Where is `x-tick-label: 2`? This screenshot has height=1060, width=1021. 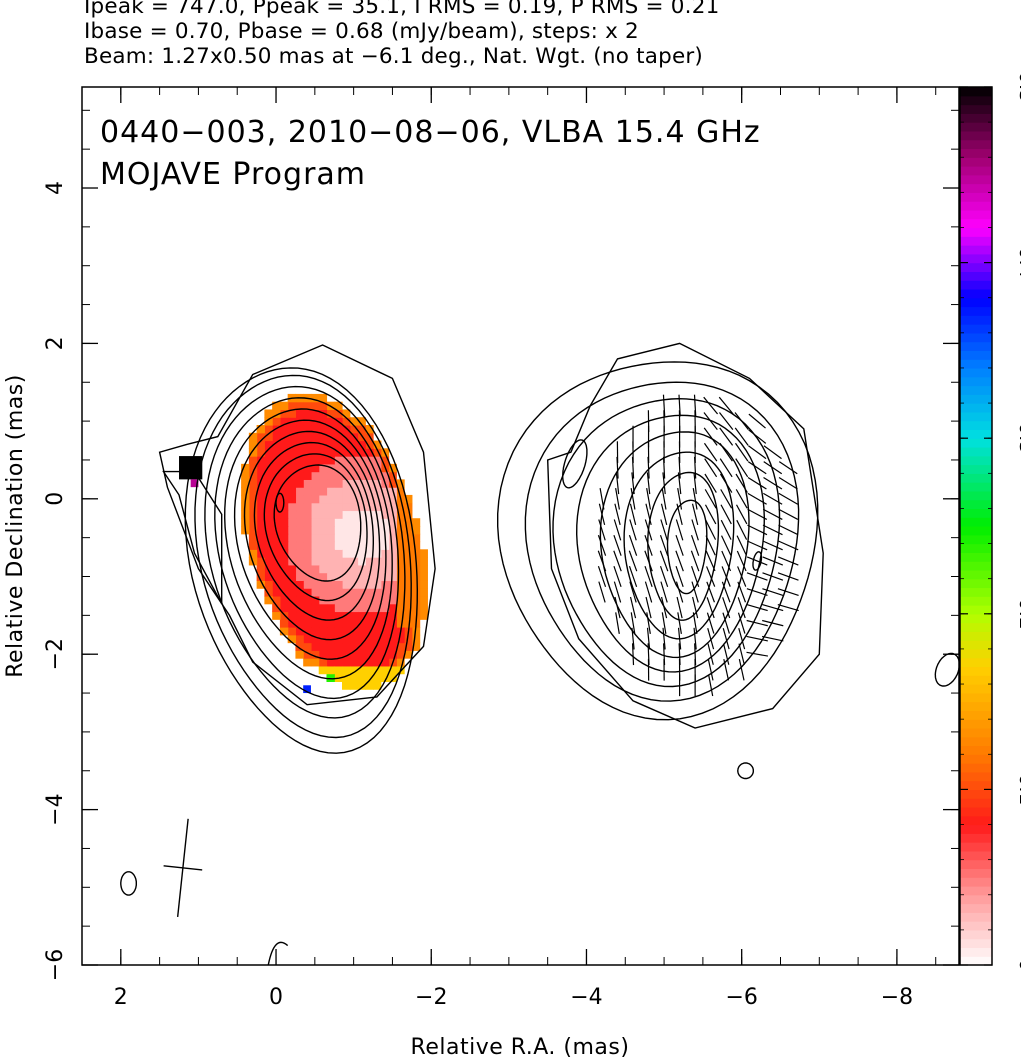
x-tick-label: 2 is located at coordinates (121, 997).